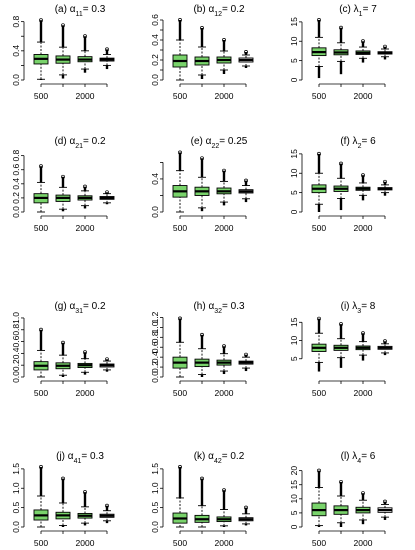 This screenshot has height=550, width=415. I want to click on panel-k: (k) α42= 0.2 0.0 0.5 1.0 1.5 500 2000, so click(202, 499).